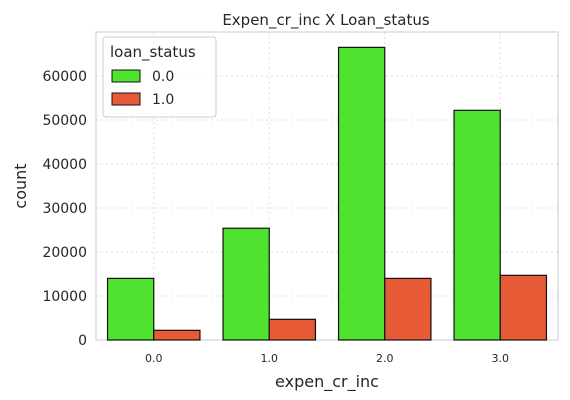 Image resolution: width=570 pixels, height=400 pixels. I want to click on legend-label: 0.0, so click(163, 77).